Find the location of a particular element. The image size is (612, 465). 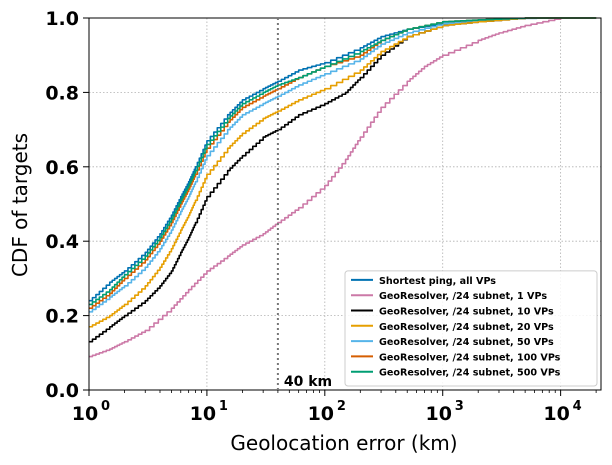

legend-box is located at coordinates (471, 328).